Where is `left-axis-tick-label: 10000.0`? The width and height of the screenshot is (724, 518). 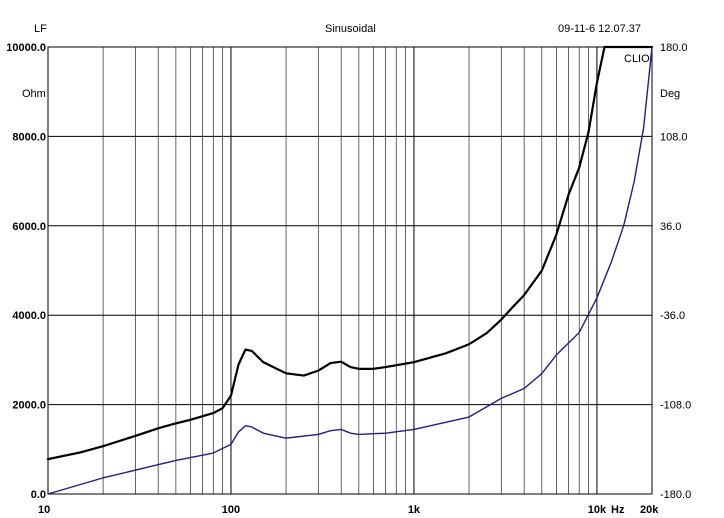 left-axis-tick-label: 10000.0 is located at coordinates (26, 48).